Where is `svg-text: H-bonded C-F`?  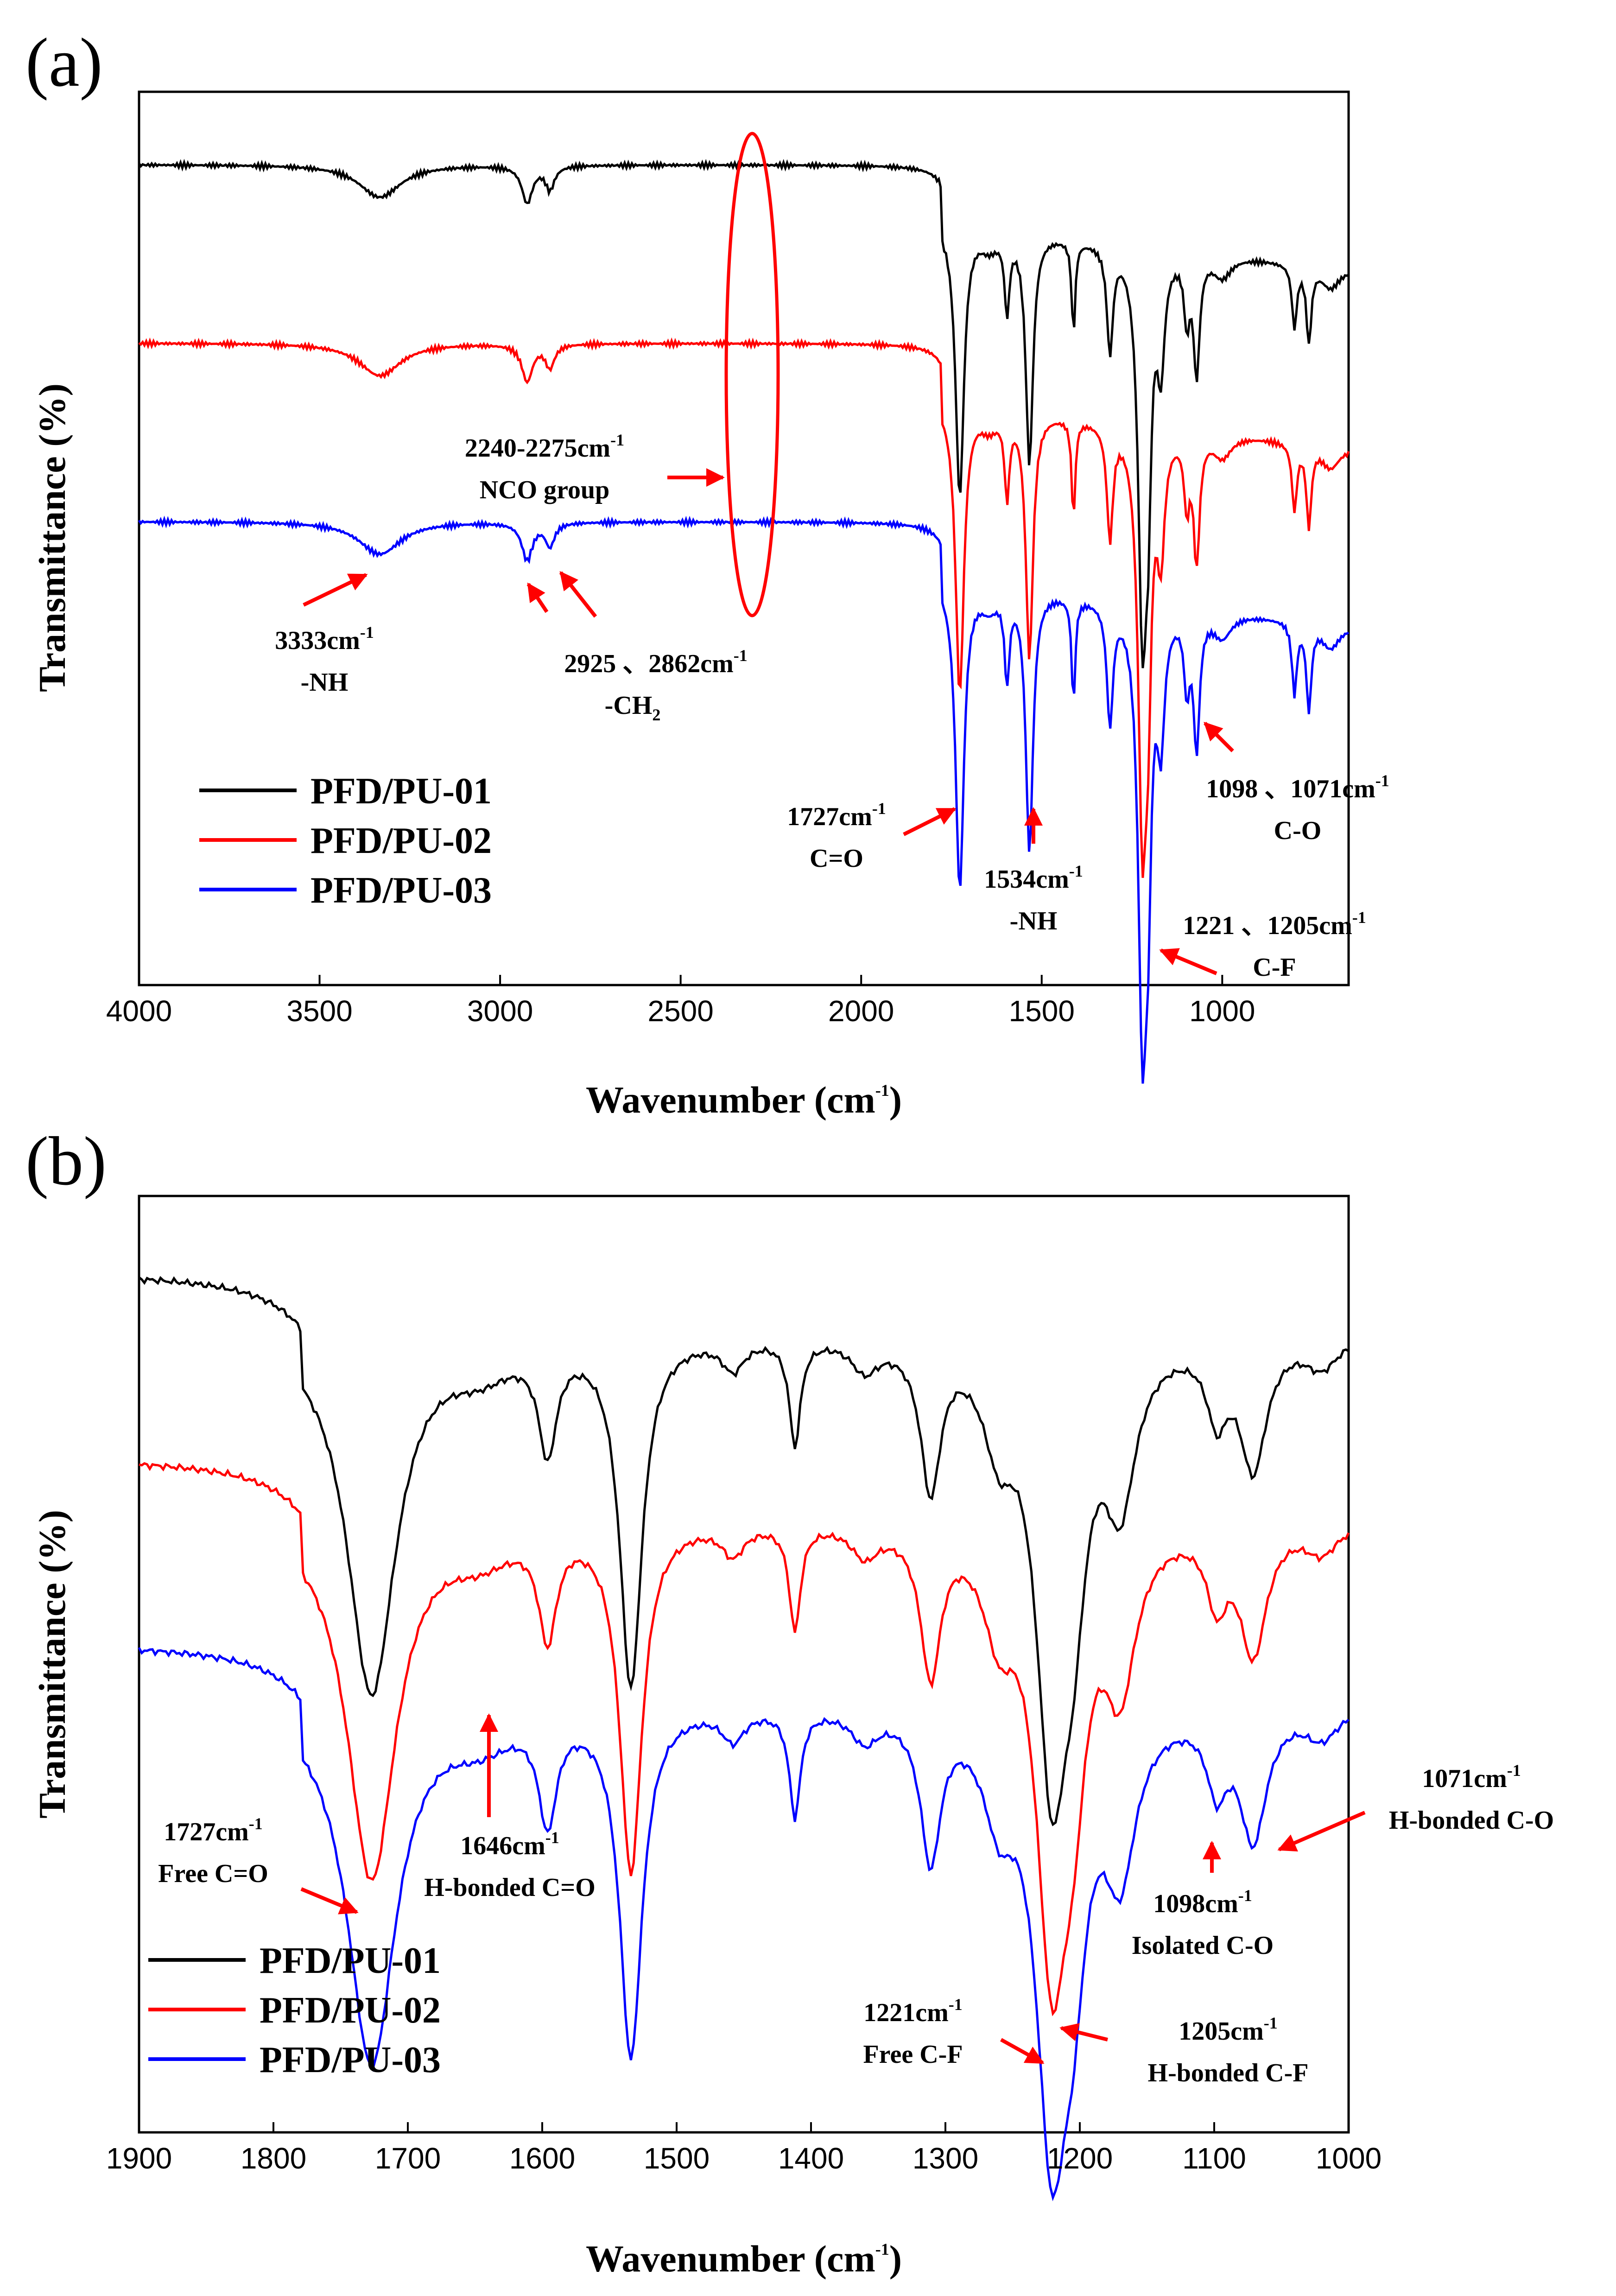 svg-text: H-bonded C-F is located at coordinates (1229, 2073).